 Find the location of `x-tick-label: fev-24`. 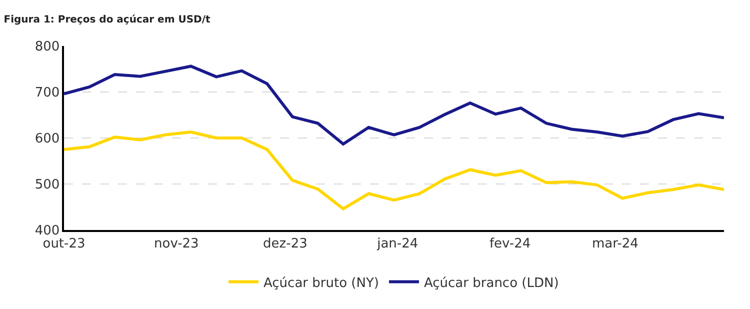

x-tick-label: fev-24 is located at coordinates (510, 244).